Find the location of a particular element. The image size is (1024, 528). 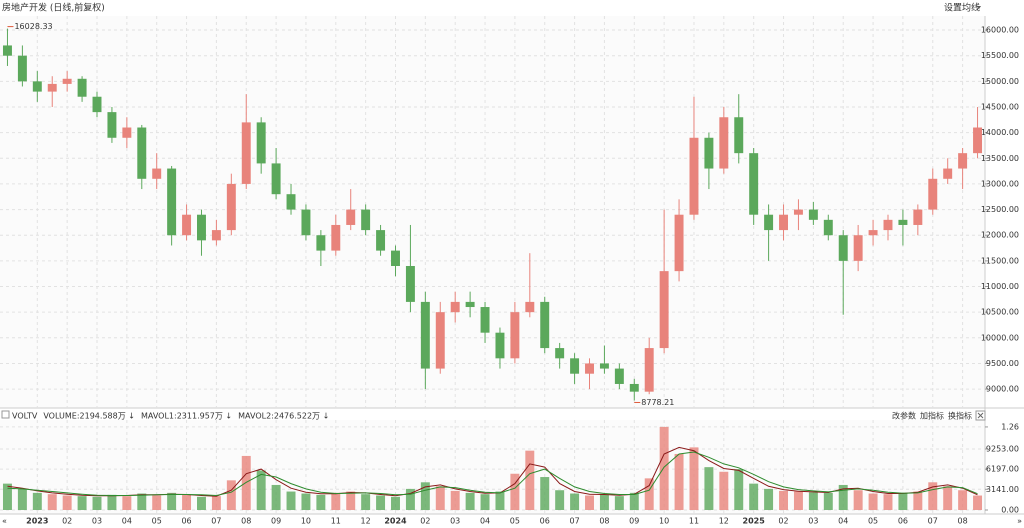

y-tick-label: 9000.00 is located at coordinates (1002, 389).